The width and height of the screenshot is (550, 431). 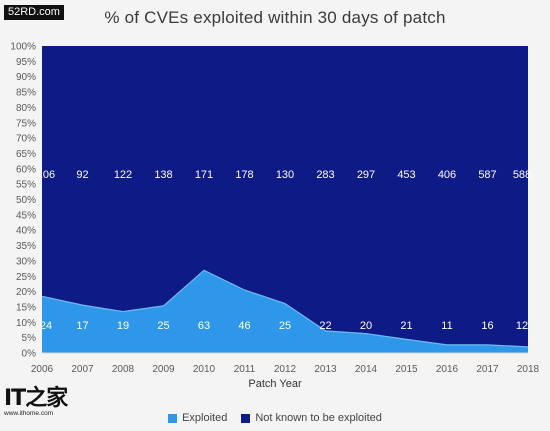 I want to click on y-tick-label: 30%, so click(x=26, y=261).